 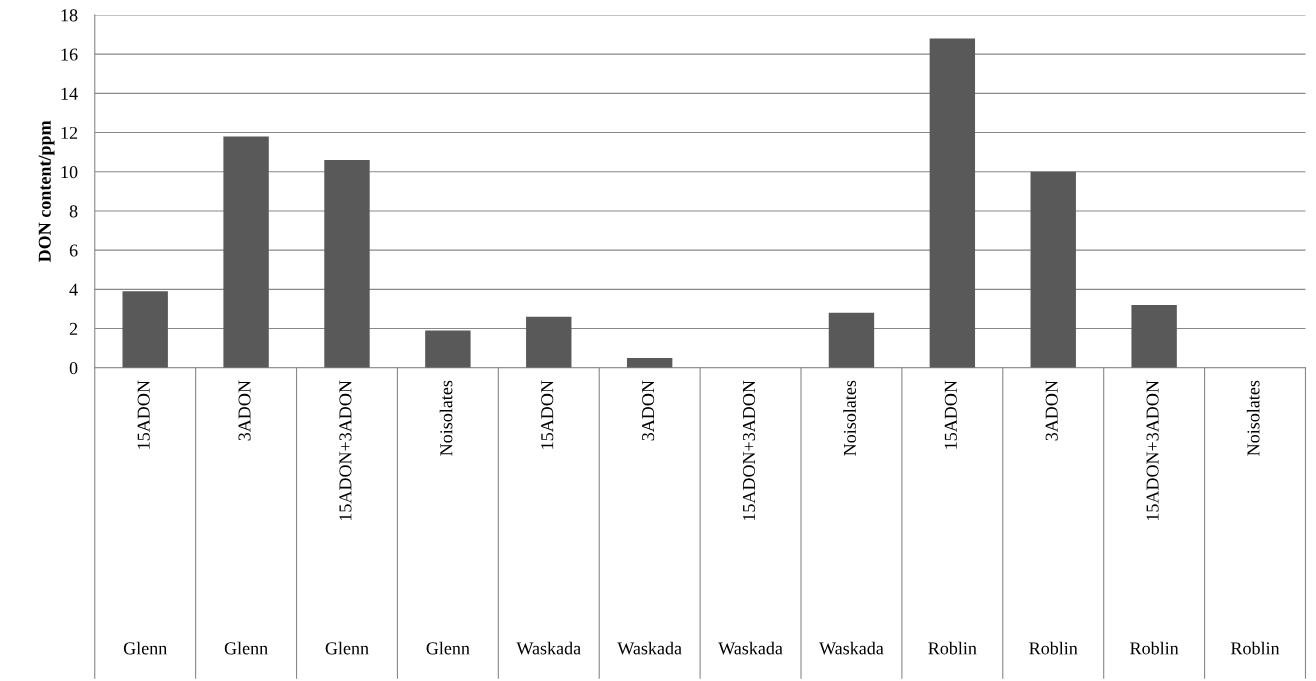 What do you see at coordinates (69, 54) in the screenshot?
I see `y-tick-label: 16` at bounding box center [69, 54].